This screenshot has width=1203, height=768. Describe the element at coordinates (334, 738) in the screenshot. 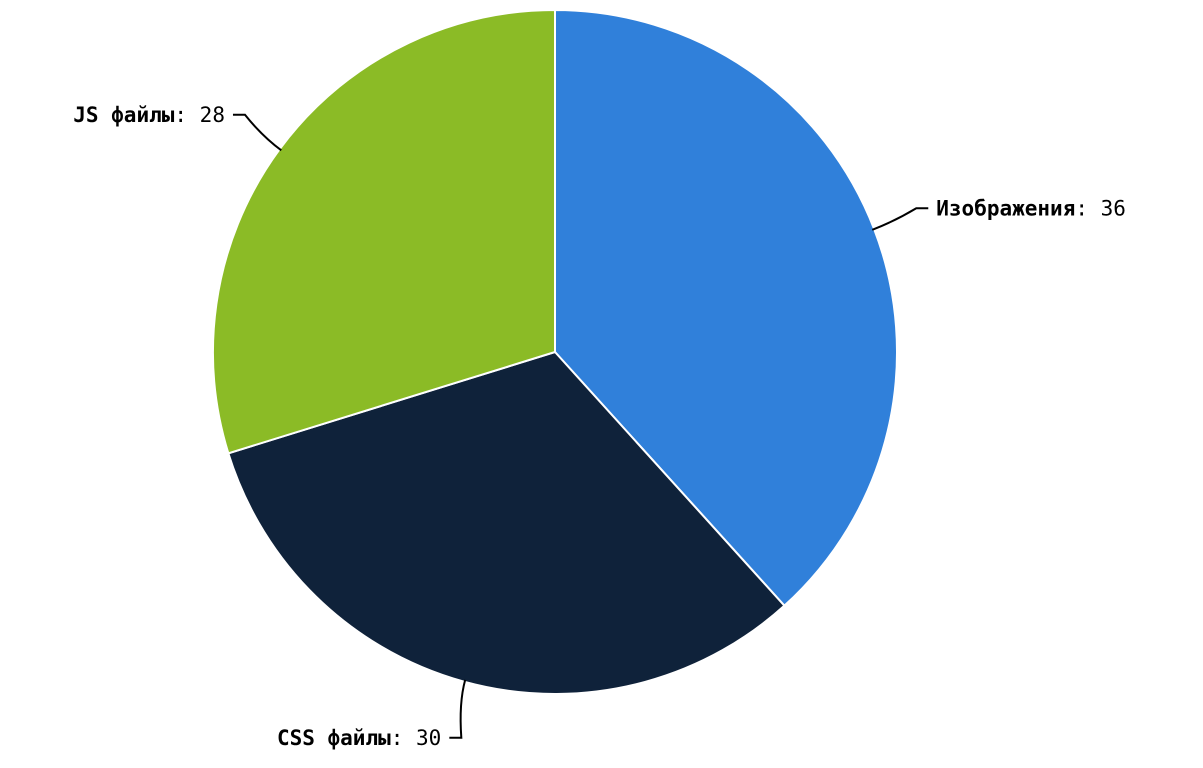

I see `slice-label-name: CSS файлы` at that location.